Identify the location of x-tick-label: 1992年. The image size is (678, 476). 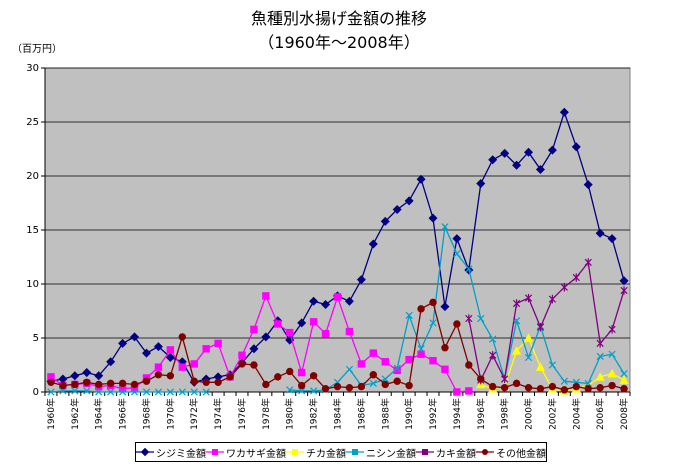
(433, 414).